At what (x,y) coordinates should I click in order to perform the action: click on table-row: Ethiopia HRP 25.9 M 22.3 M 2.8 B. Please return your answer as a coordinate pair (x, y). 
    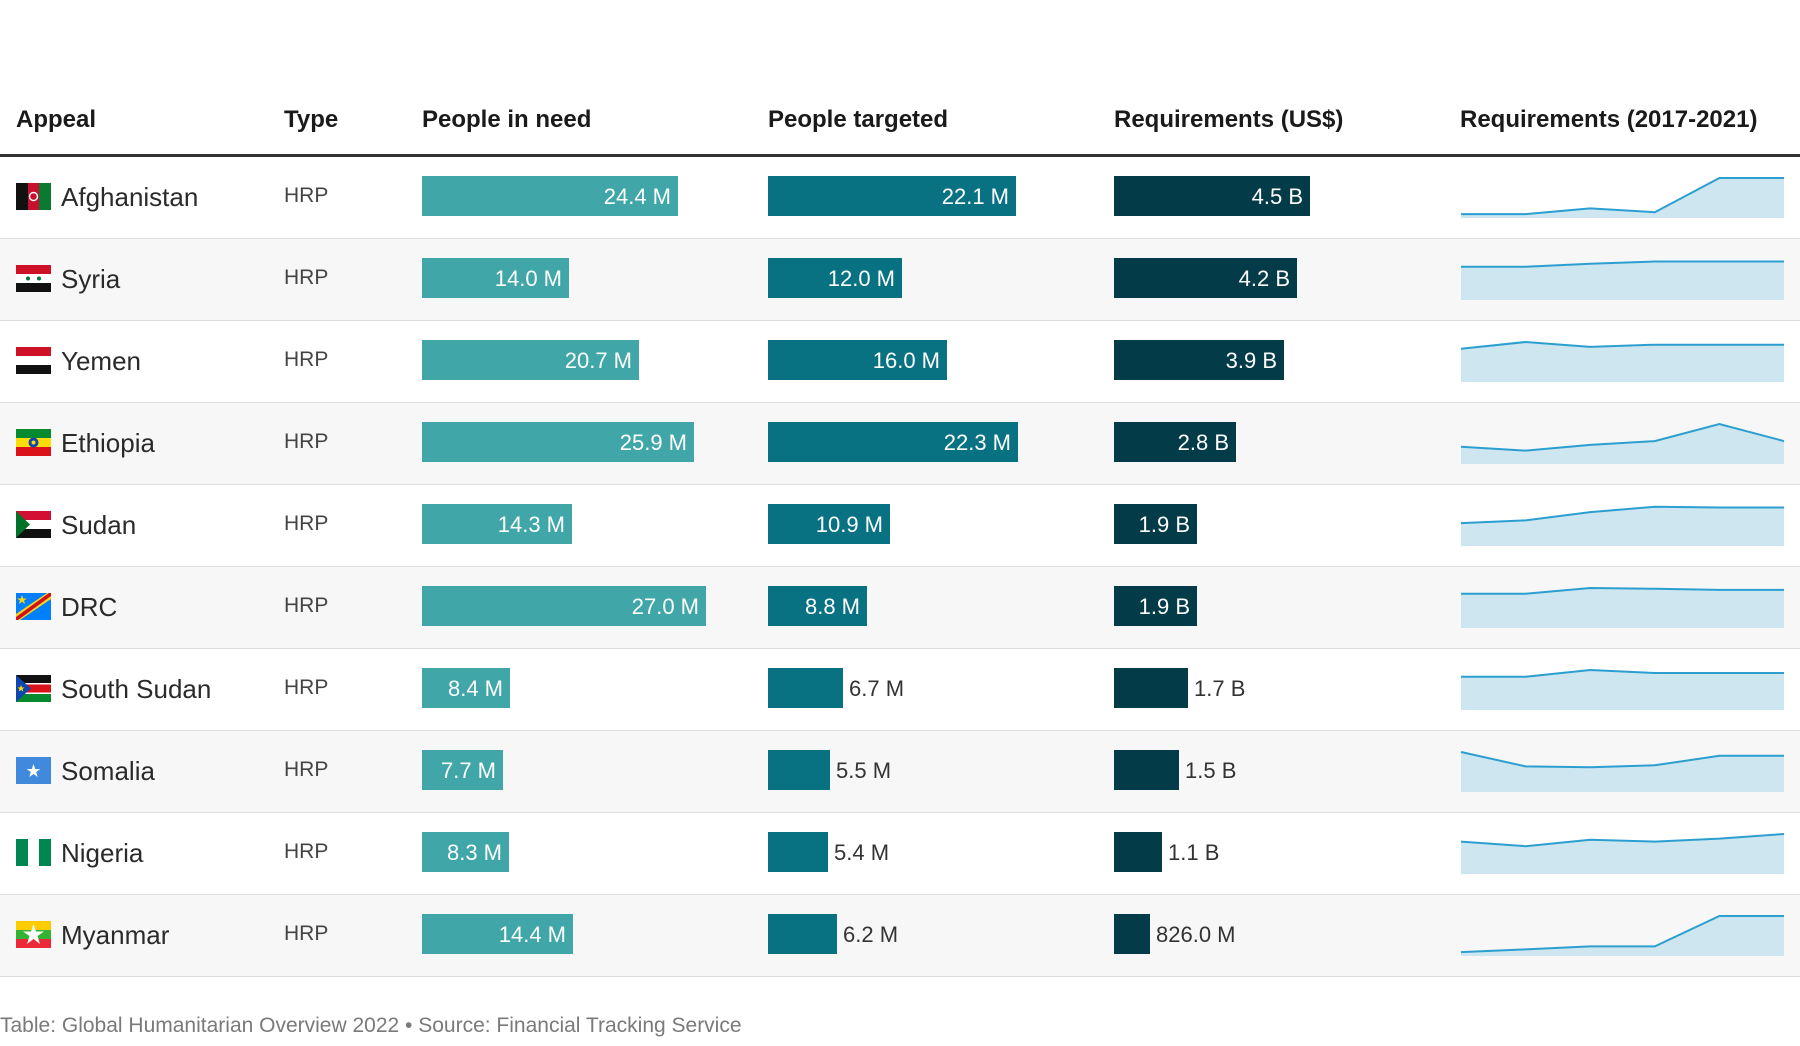
    Looking at the image, I should click on (900, 444).